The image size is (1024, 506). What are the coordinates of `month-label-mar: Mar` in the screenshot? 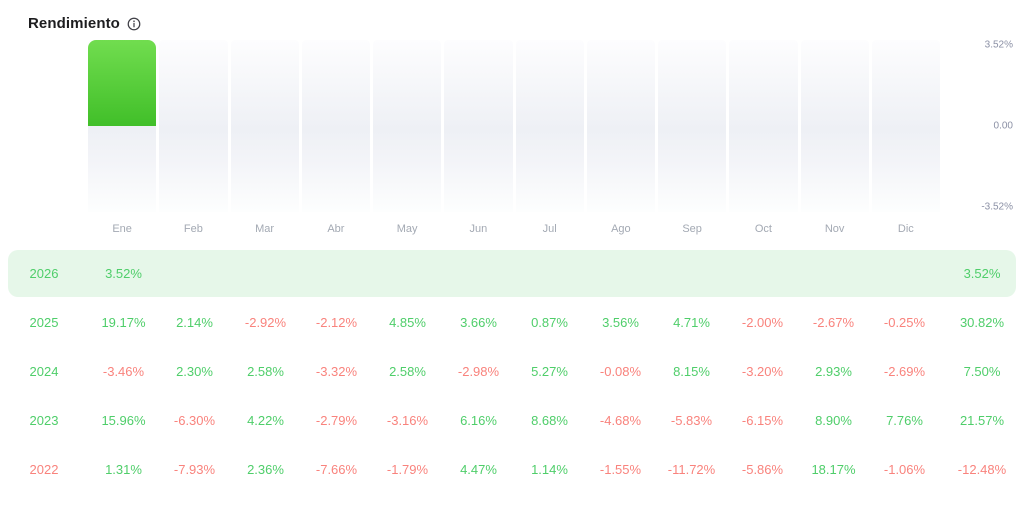 It's located at (265, 229).